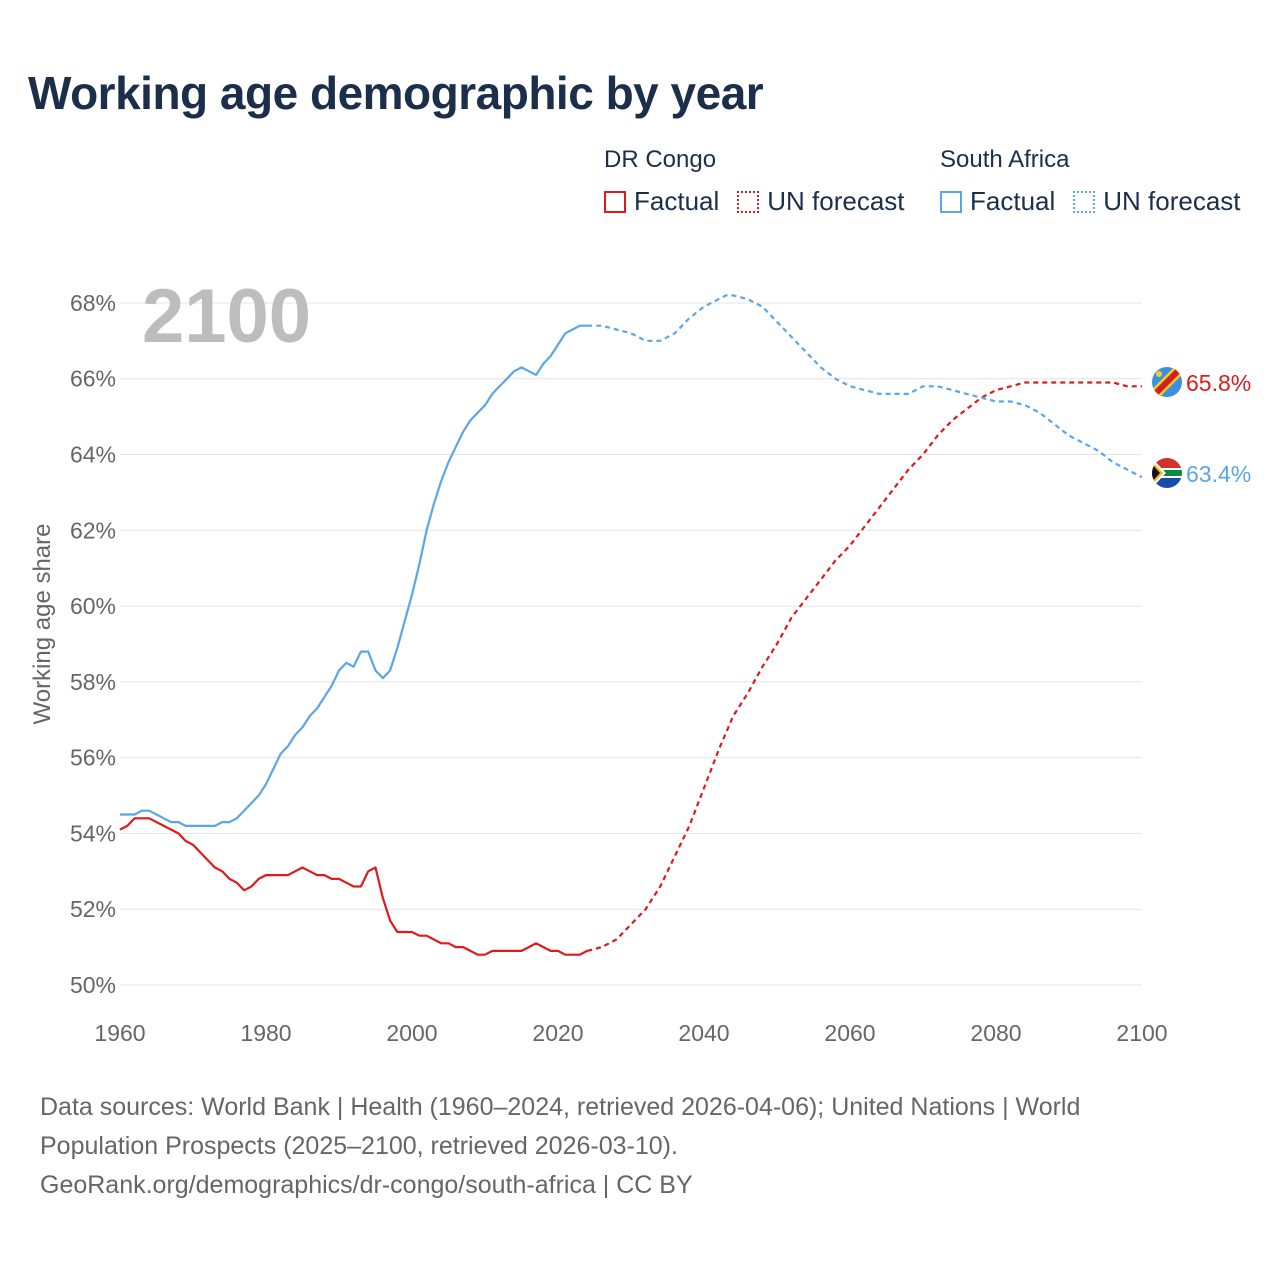 This screenshot has width=1280, height=1280. What do you see at coordinates (995, 1033) in the screenshot?
I see `x-tick-label: 2080` at bounding box center [995, 1033].